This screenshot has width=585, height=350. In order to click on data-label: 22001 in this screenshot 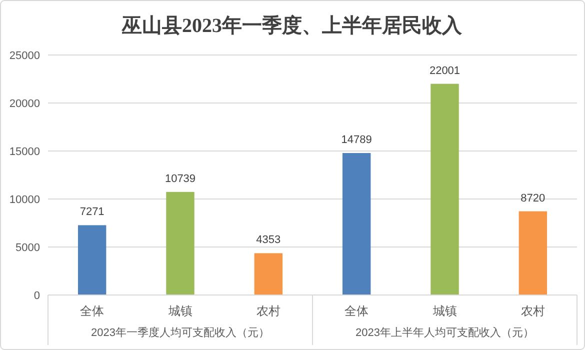, I will do `click(444, 70)`.